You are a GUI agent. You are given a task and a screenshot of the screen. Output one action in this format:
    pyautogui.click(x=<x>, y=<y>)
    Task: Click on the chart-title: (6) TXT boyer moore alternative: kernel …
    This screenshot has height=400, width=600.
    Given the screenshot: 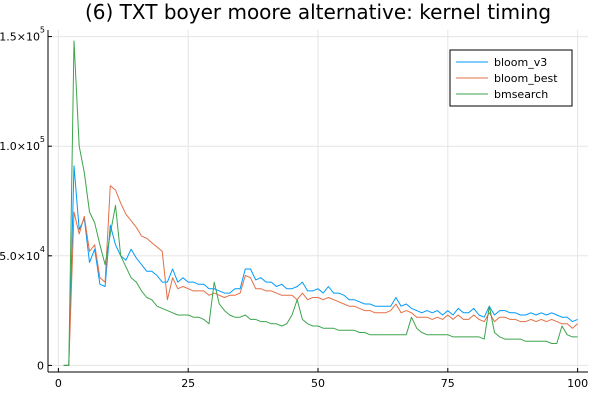 What is the action you would take?
    pyautogui.click(x=318, y=12)
    